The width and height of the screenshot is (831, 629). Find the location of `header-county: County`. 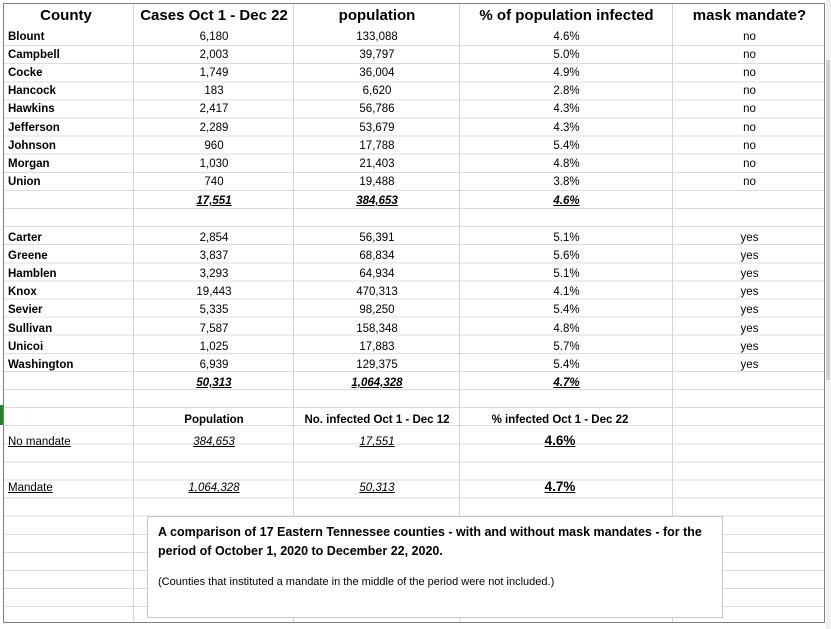

header-county: County is located at coordinates (66, 15).